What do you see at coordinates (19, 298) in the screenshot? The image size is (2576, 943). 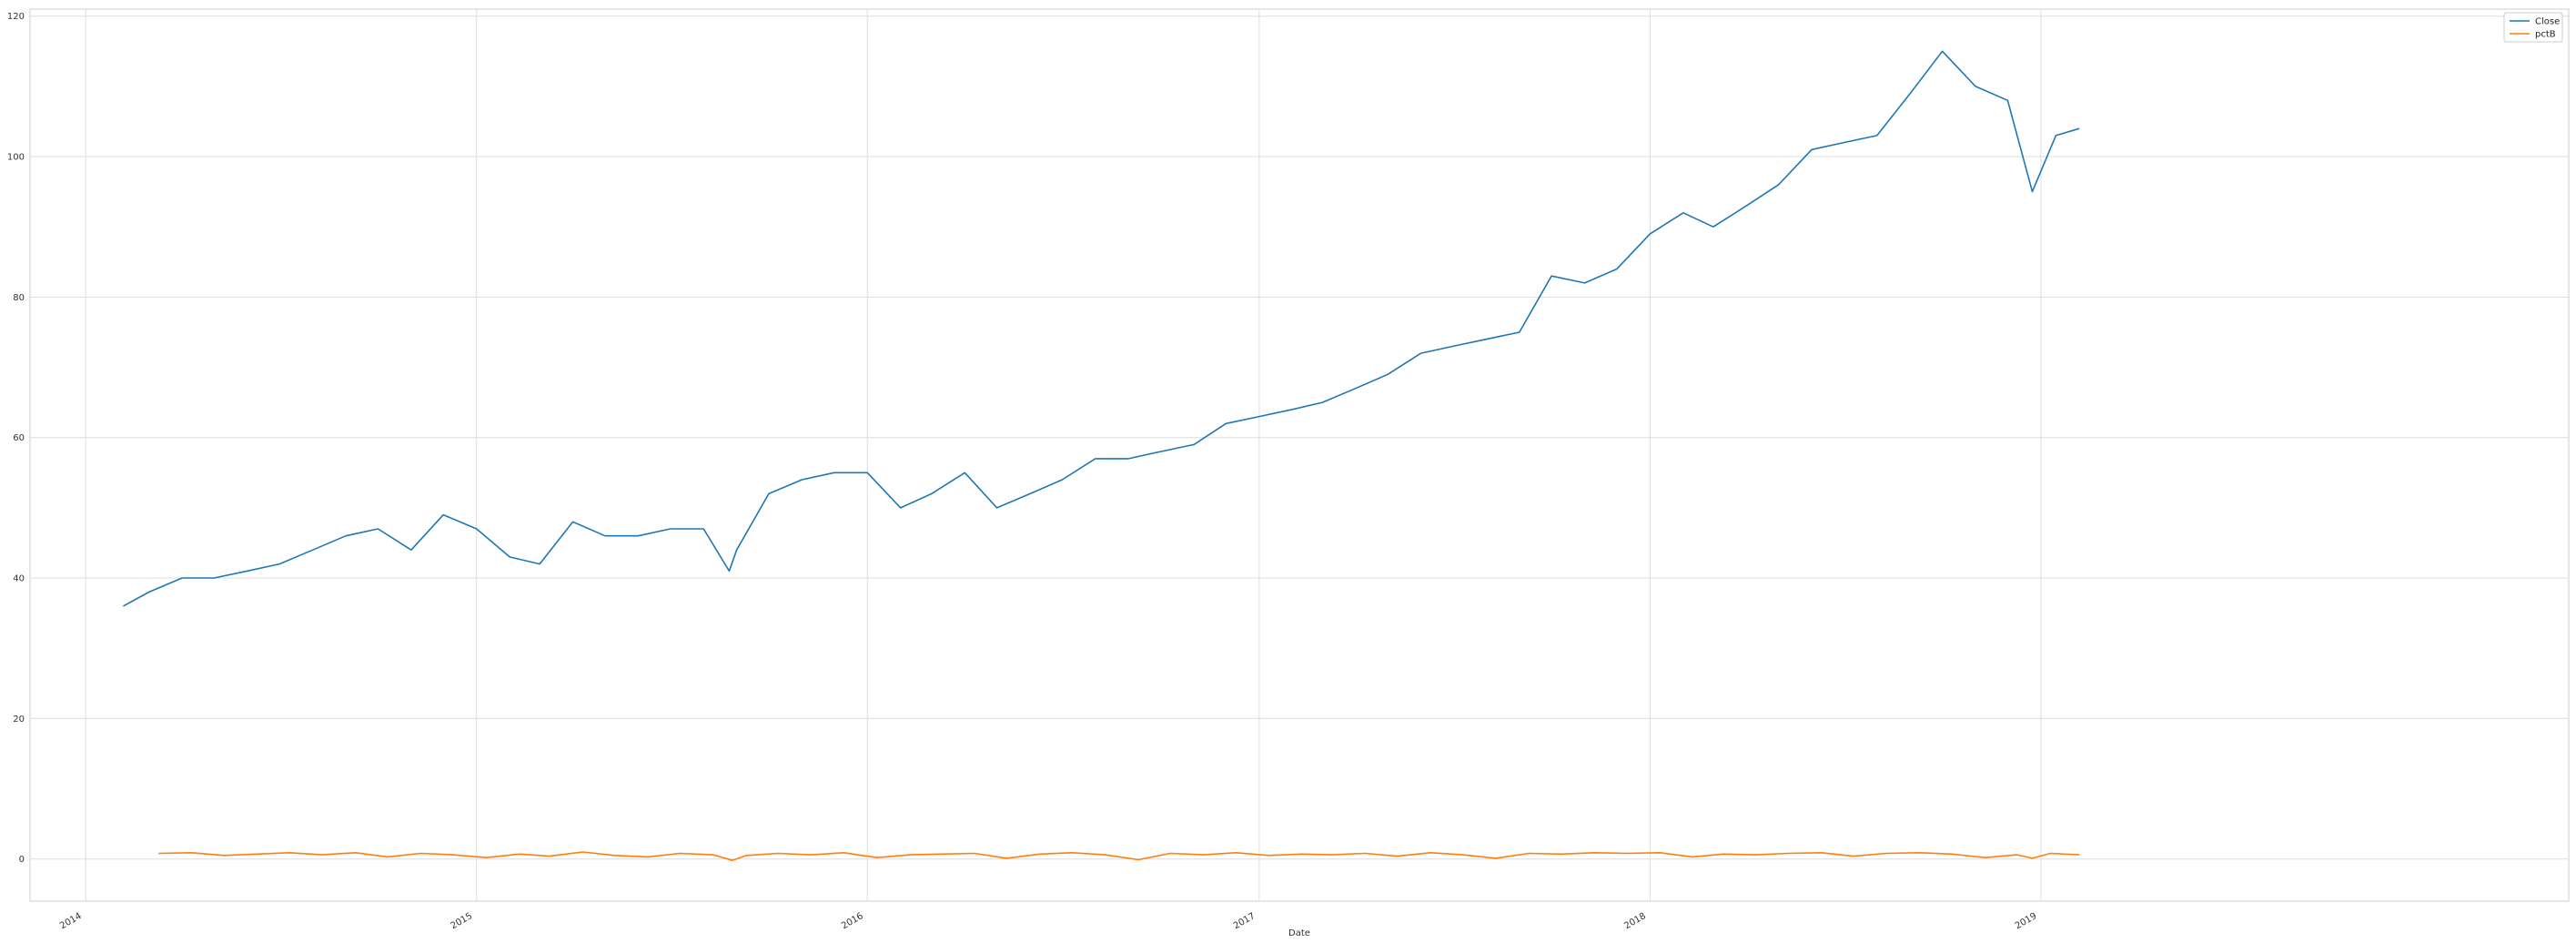 I see `y-tick-label: 80` at bounding box center [19, 298].